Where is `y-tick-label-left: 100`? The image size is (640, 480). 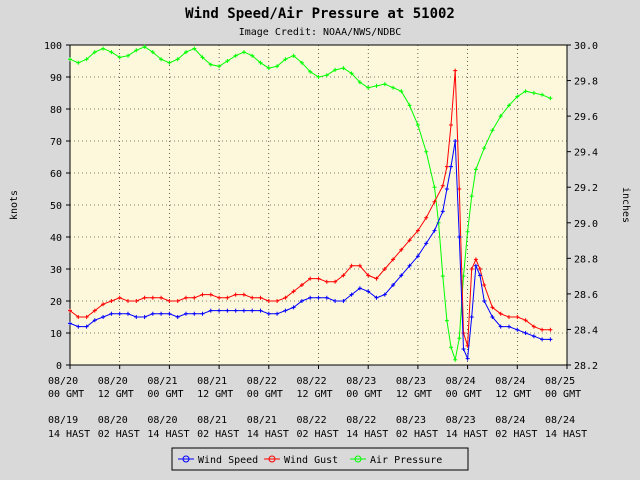 y-tick-label-left: 100 is located at coordinates (53, 46).